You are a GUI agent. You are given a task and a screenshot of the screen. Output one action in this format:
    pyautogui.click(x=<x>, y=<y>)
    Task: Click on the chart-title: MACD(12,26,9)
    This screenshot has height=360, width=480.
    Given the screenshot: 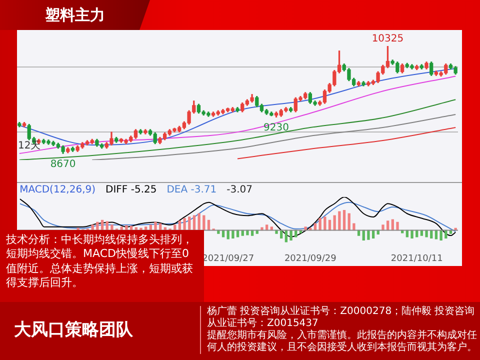 What is the action you would take?
    pyautogui.click(x=58, y=190)
    